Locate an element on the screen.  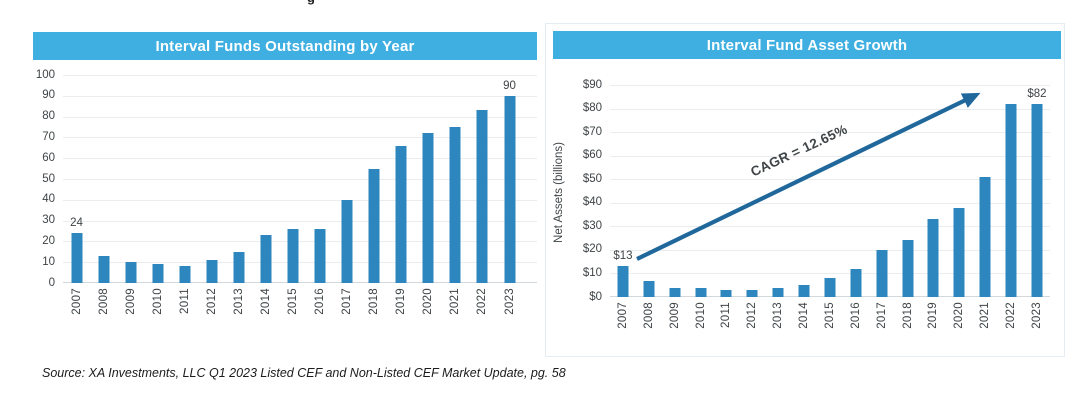
bar-2019 is located at coordinates (401, 214).